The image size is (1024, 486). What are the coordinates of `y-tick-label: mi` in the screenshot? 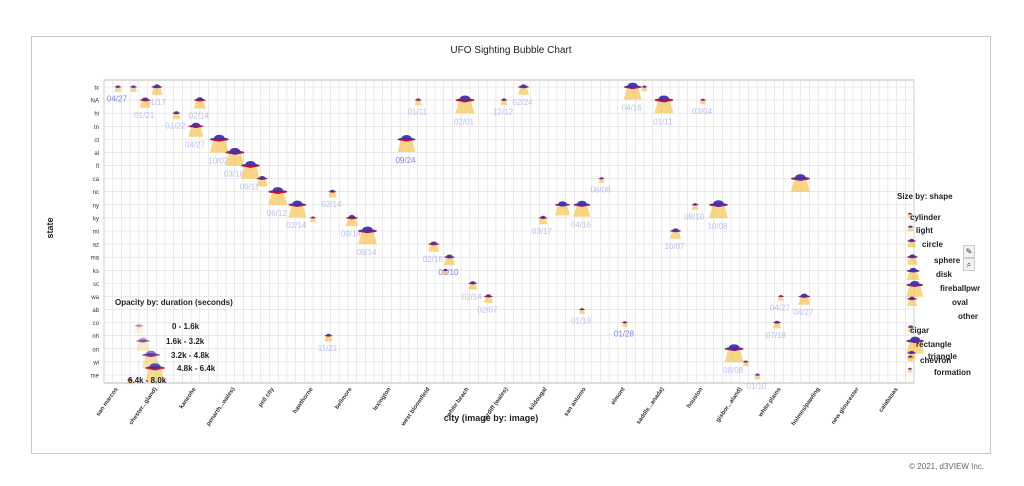 It's located at (96, 233).